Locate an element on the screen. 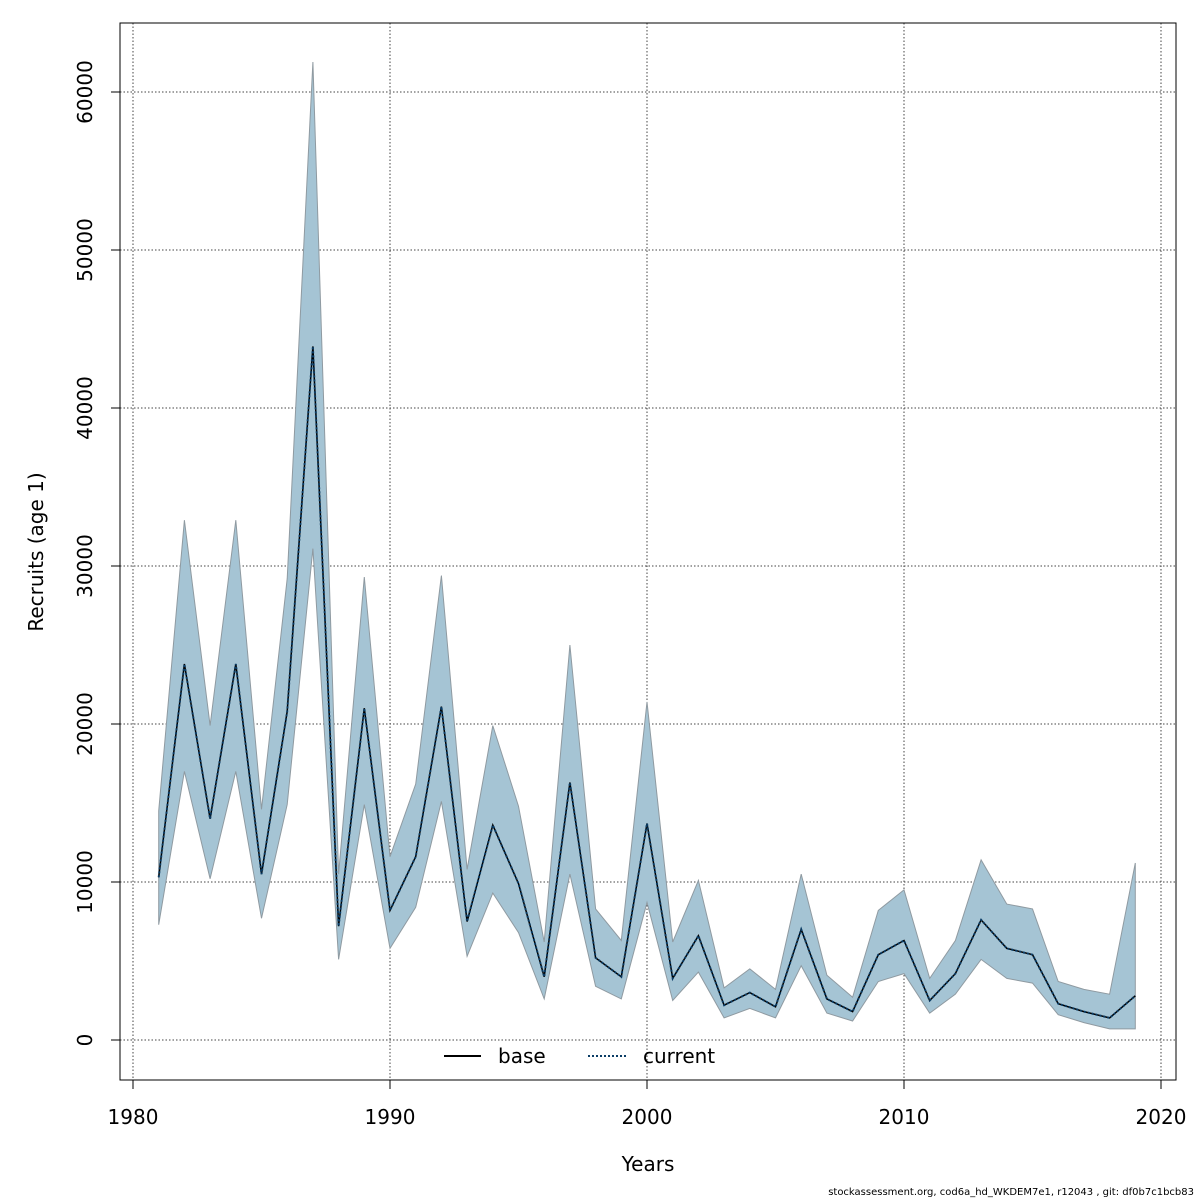 The image size is (1200, 1200). y-tick-label-60000: 60000 is located at coordinates (85, 92).